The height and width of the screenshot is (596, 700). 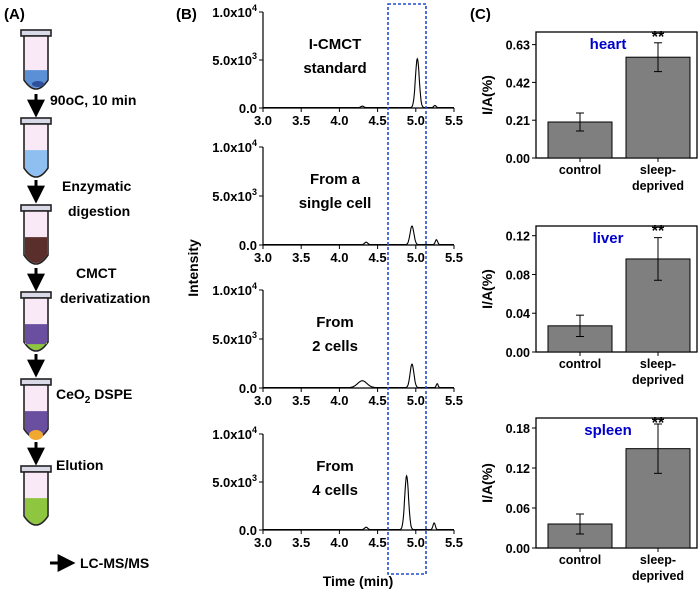 What do you see at coordinates (335, 466) in the screenshot?
I see `trace-title-line1: From` at bounding box center [335, 466].